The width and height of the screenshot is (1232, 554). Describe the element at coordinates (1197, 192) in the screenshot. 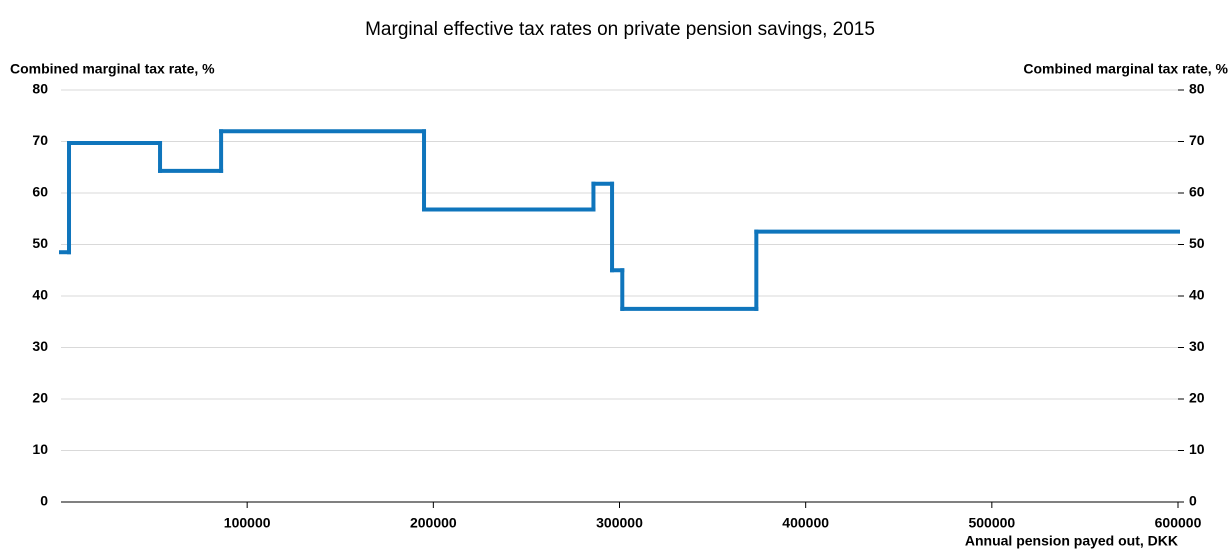

I see `y2-tick-label: 60` at that location.